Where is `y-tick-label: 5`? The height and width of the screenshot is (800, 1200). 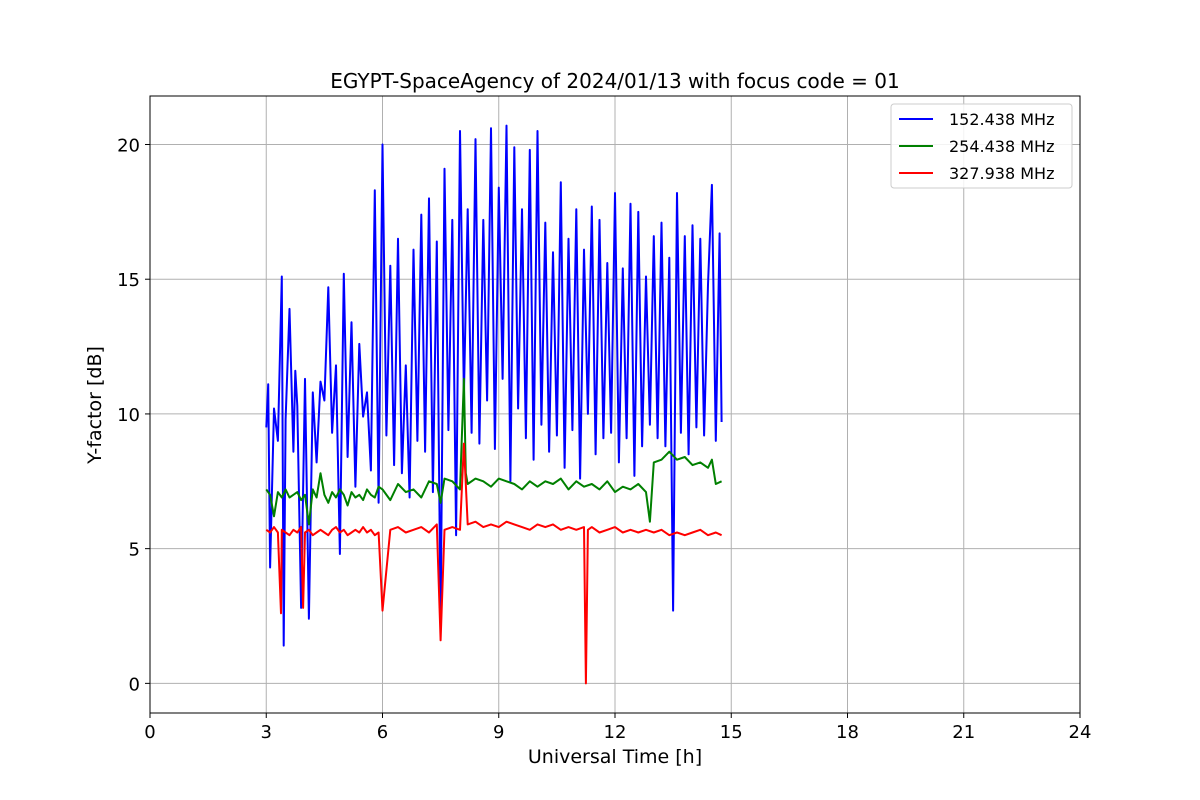
y-tick-label: 5 is located at coordinates (134, 550).